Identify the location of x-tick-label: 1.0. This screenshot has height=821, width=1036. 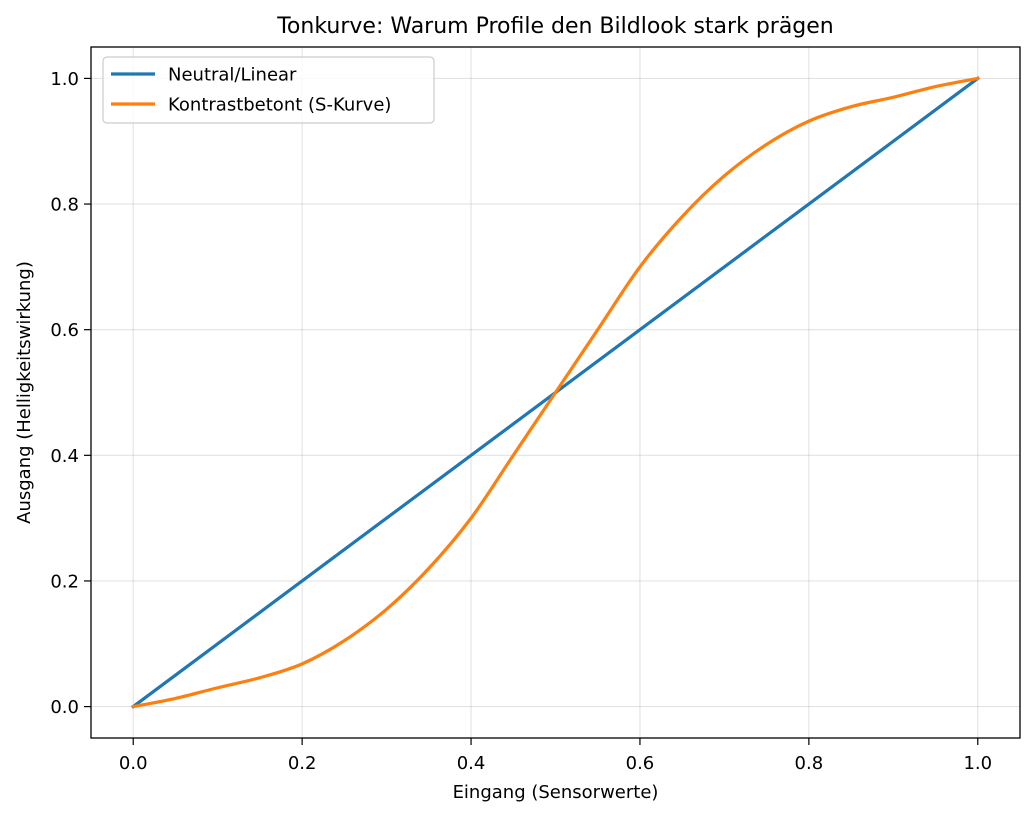
(977, 763).